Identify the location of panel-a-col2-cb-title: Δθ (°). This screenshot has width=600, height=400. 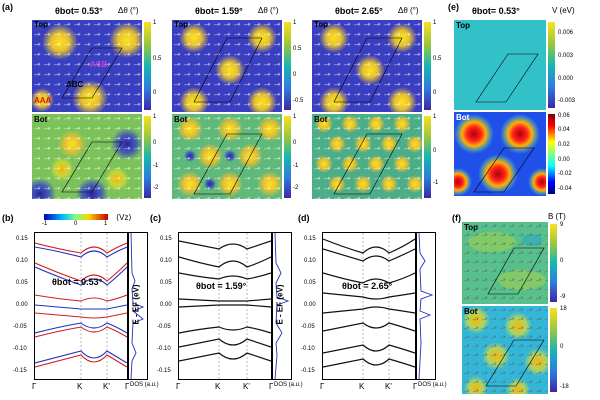
(268, 10).